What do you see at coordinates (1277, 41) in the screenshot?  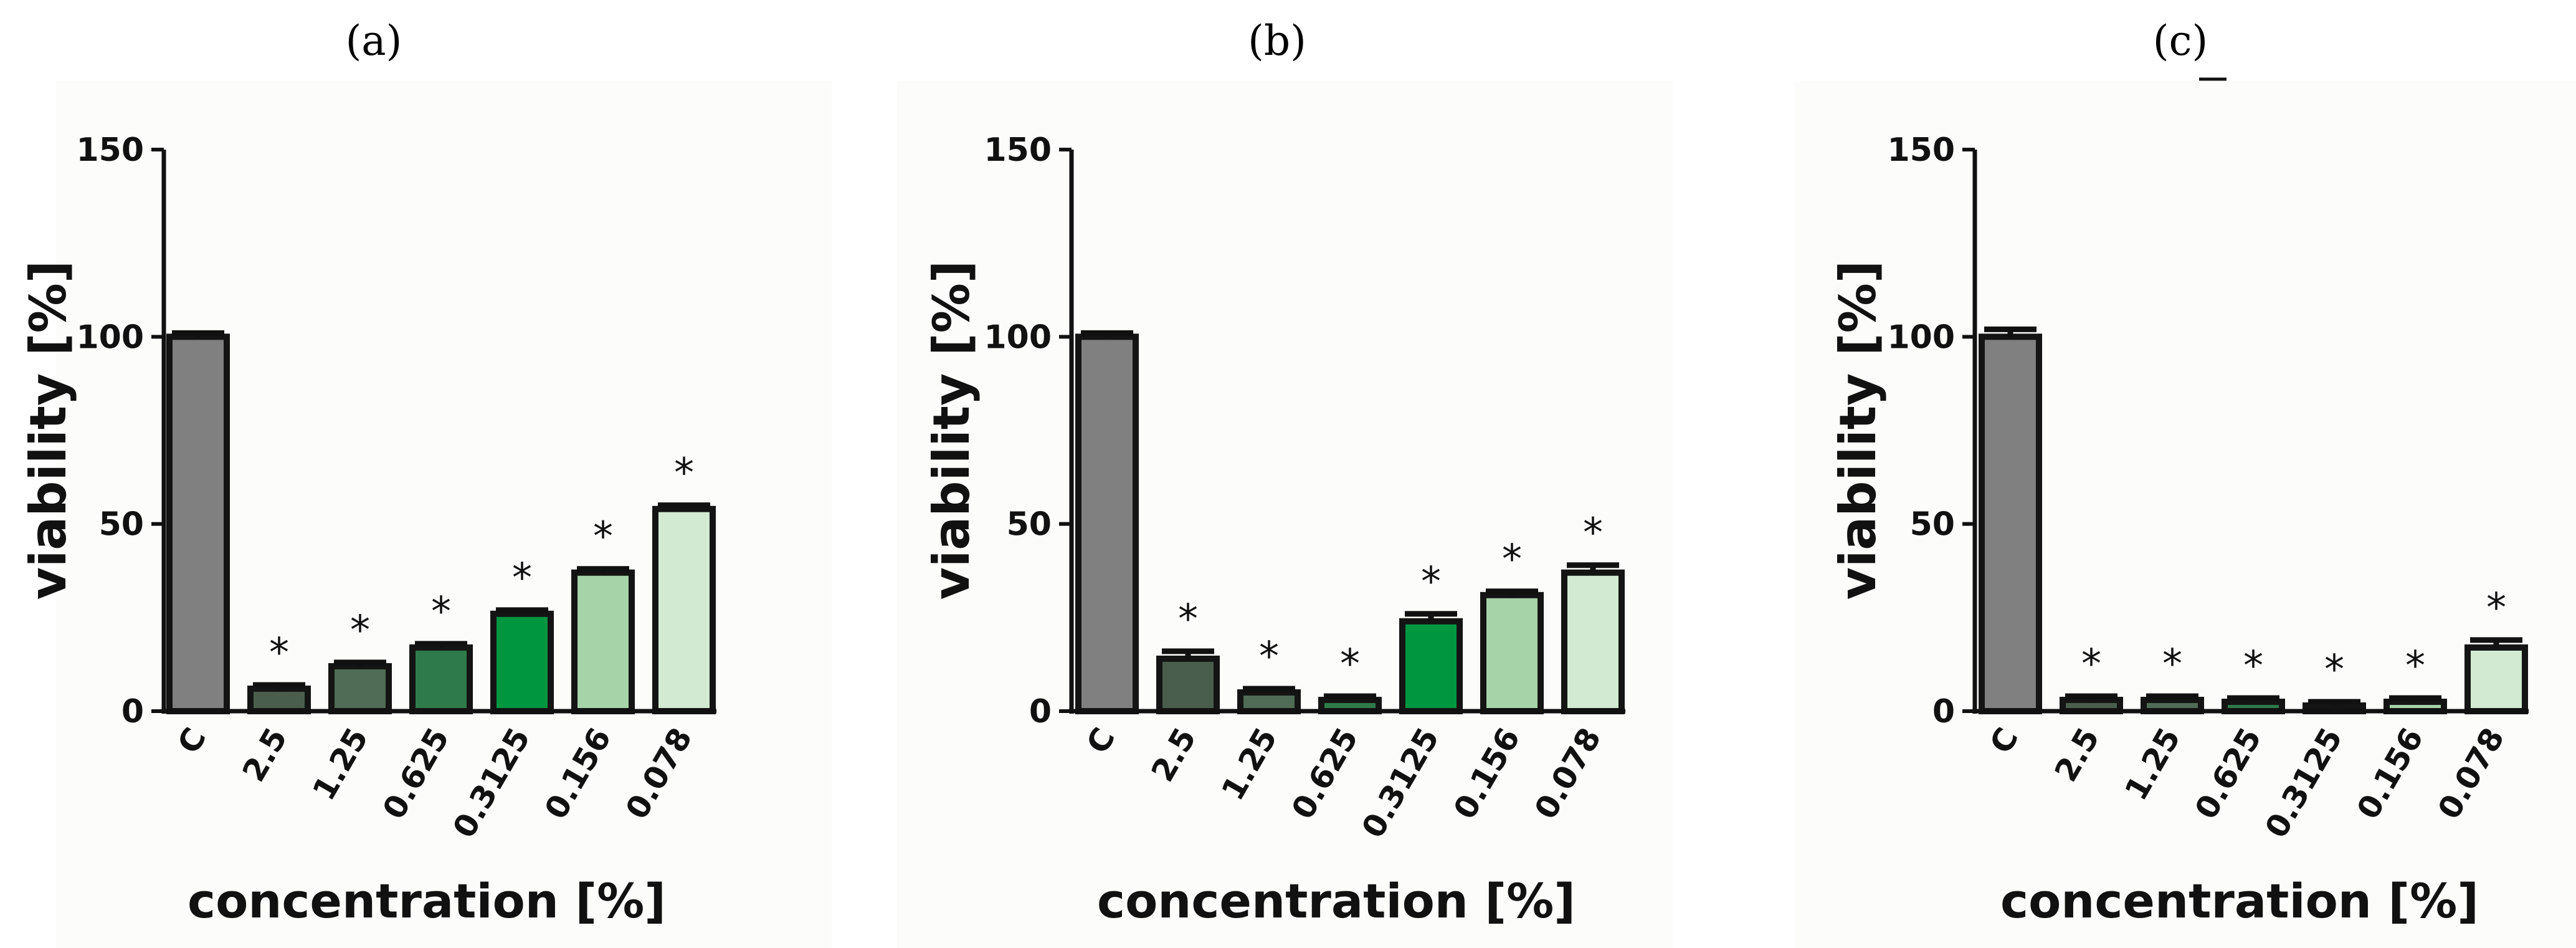 I see `panel-label: (b)` at bounding box center [1277, 41].